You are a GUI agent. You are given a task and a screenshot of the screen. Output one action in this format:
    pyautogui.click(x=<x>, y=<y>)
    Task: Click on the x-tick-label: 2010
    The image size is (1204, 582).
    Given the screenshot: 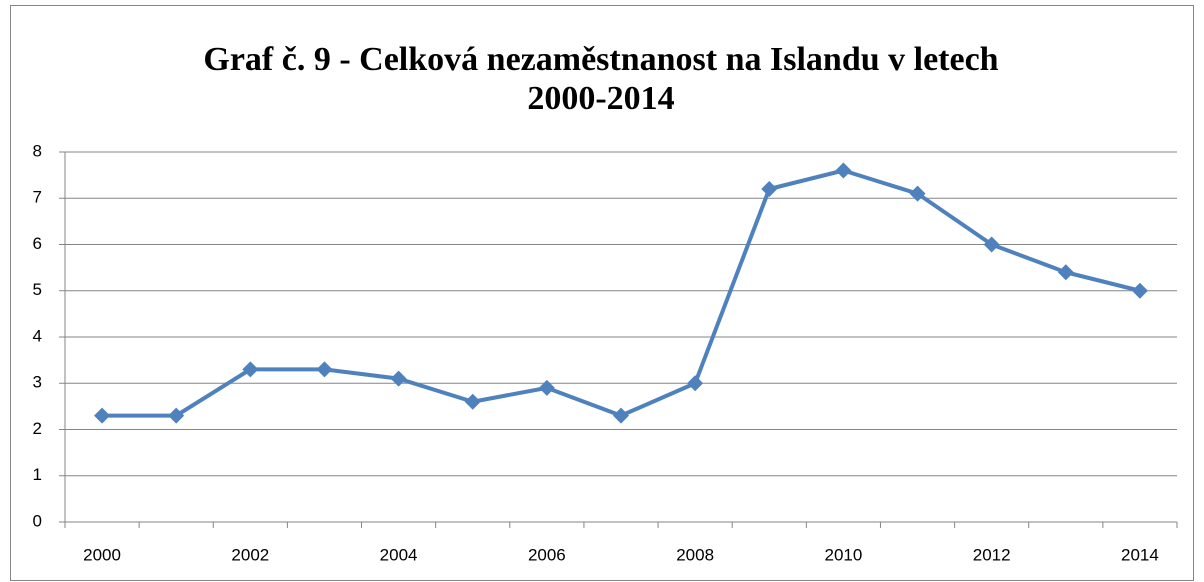 What is the action you would take?
    pyautogui.click(x=843, y=554)
    